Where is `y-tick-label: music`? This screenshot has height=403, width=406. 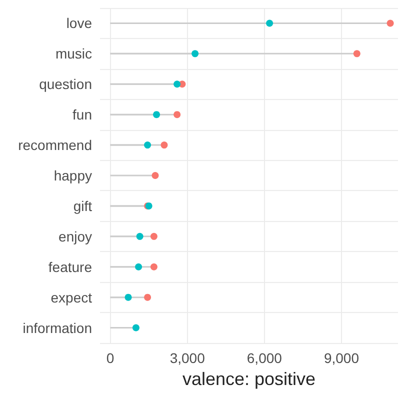 y-tick-label: music is located at coordinates (73, 54).